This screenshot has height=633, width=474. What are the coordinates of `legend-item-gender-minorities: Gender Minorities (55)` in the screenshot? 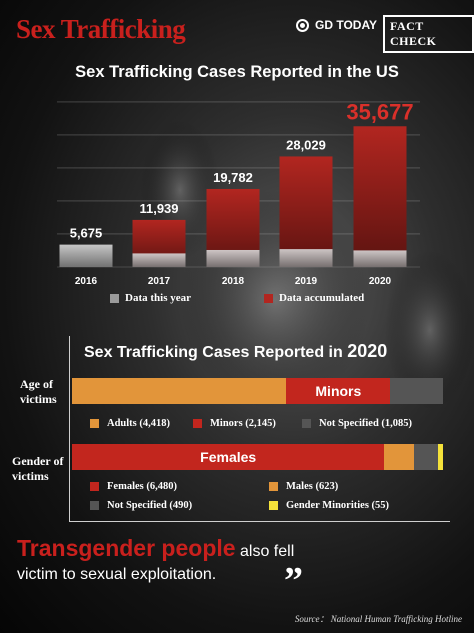 It's located at (329, 505).